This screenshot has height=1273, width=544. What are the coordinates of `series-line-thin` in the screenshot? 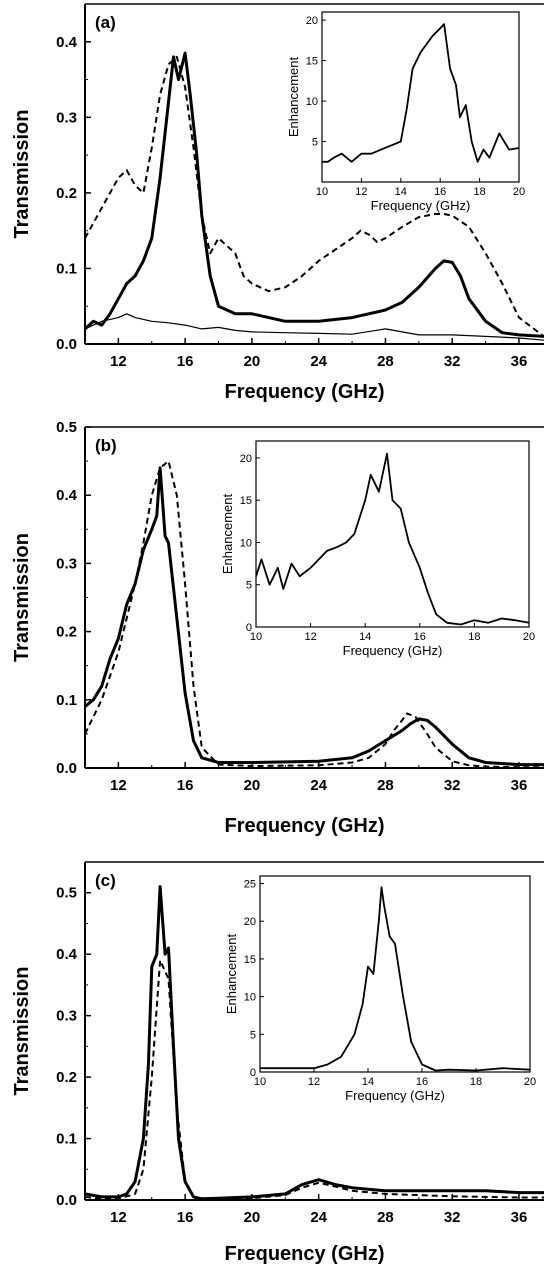 It's located at (314, 327).